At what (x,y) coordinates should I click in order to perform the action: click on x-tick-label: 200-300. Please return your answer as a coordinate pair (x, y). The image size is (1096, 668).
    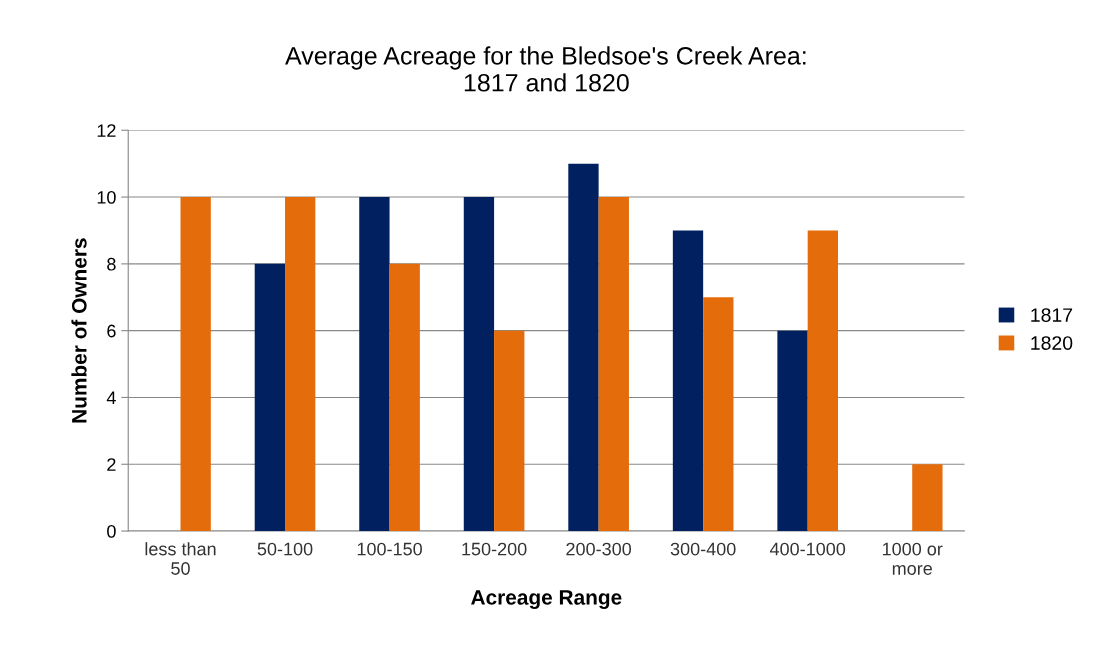
    Looking at the image, I should click on (599, 549).